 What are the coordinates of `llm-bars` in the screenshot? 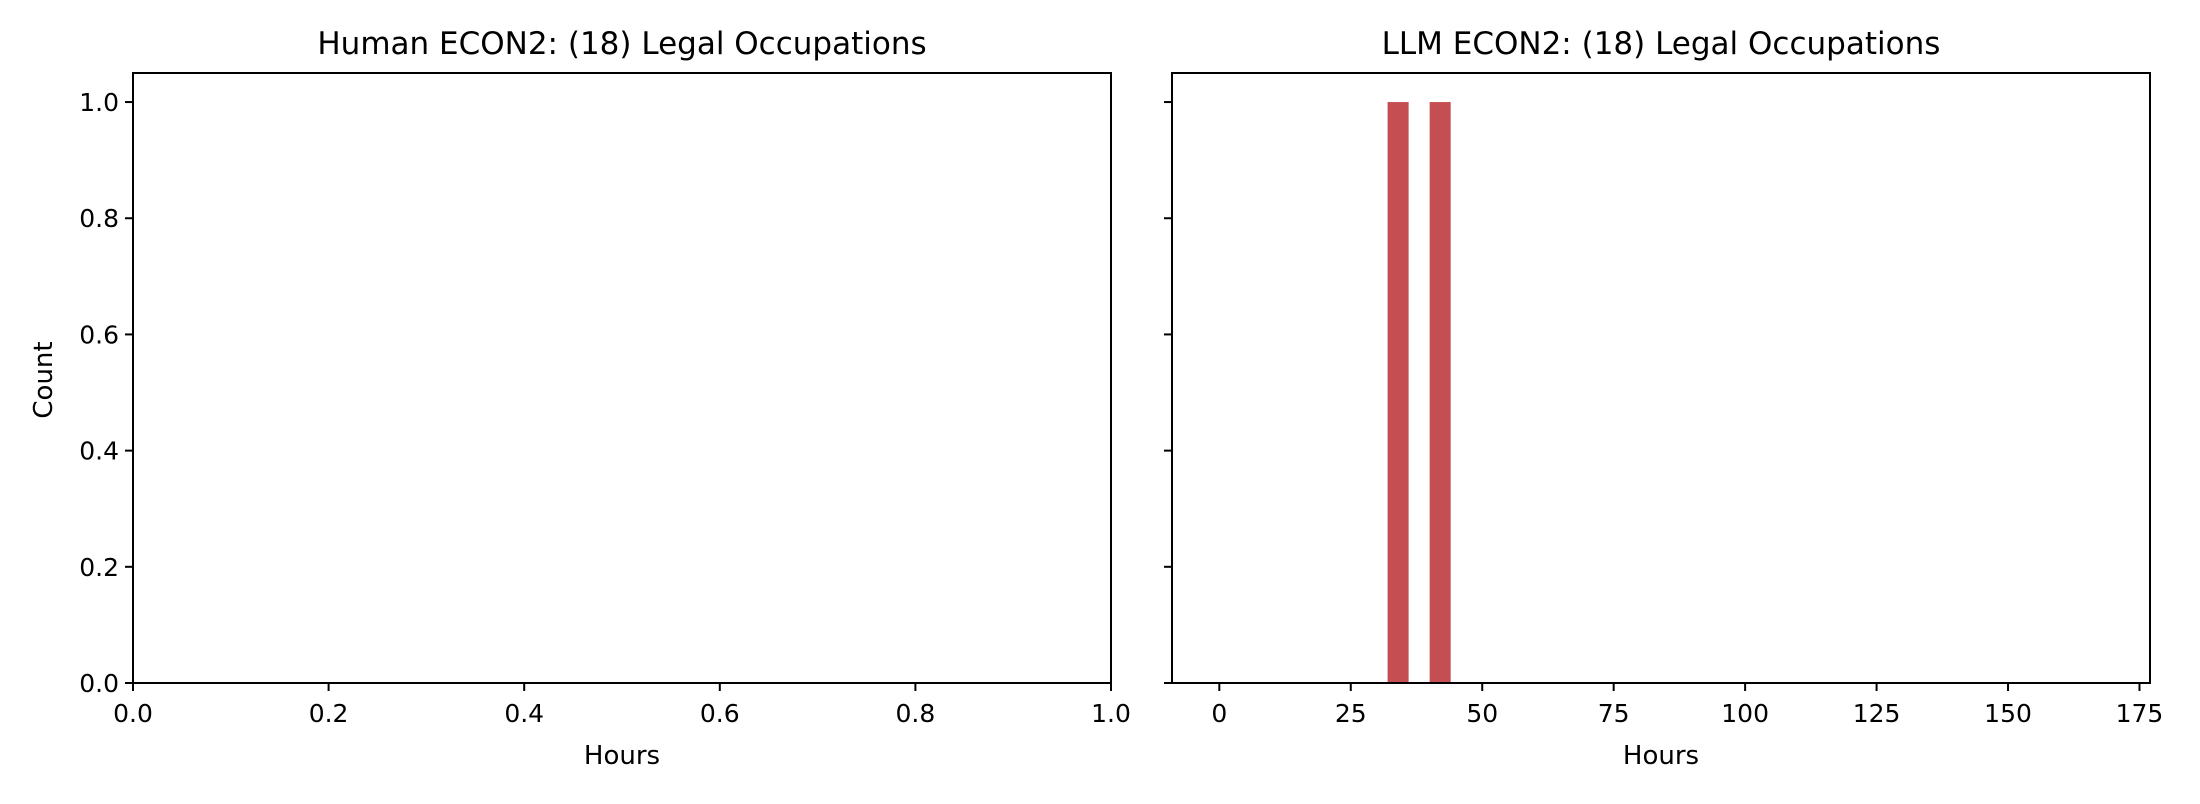 It's located at (1419, 393).